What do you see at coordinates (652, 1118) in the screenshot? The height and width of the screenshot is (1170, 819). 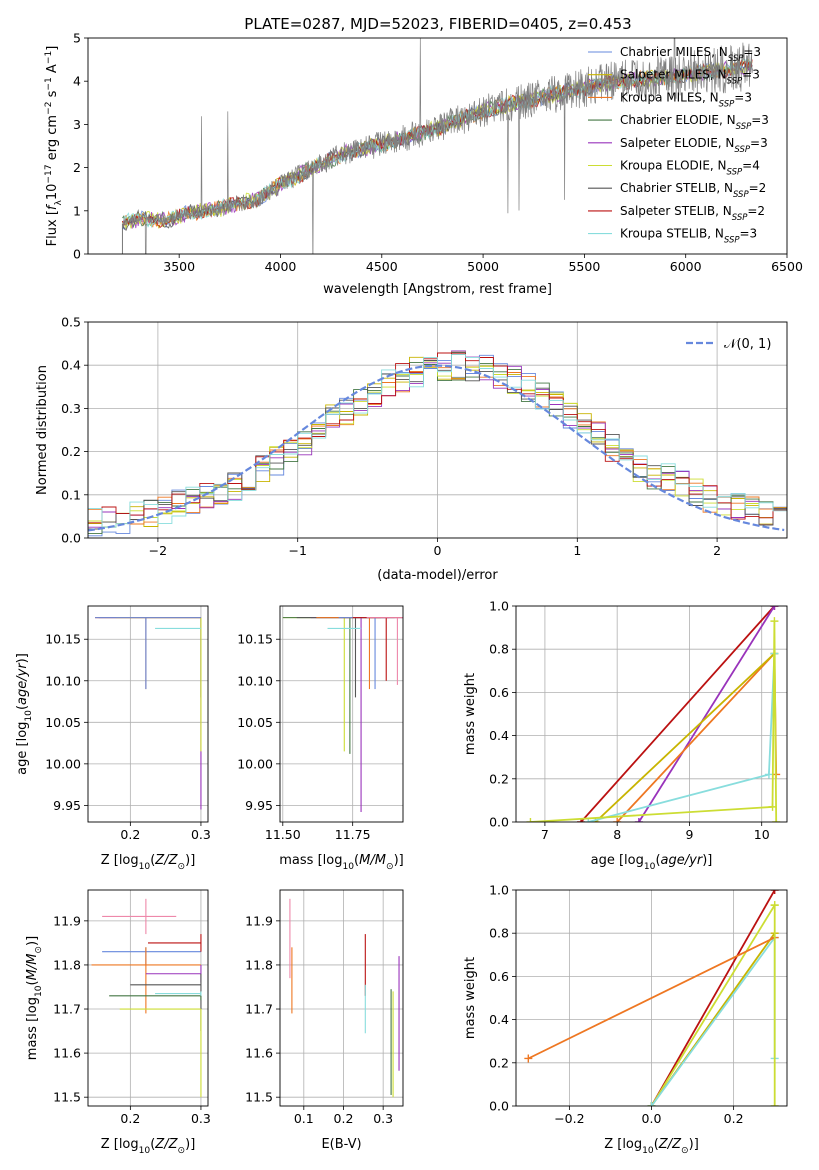 I see `tick-label-x: 0.0` at bounding box center [652, 1118].